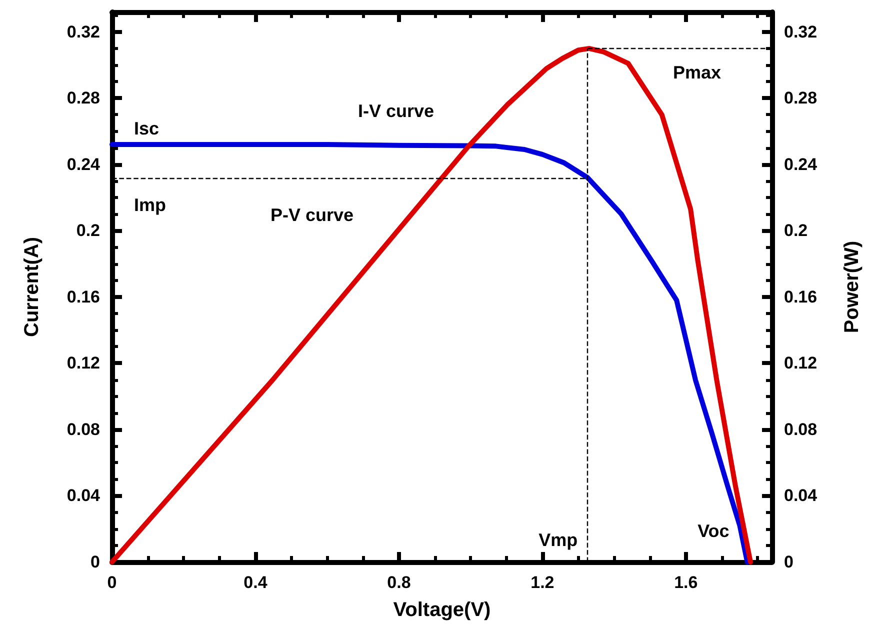  Describe the element at coordinates (256, 582) in the screenshot. I see `x-tick-label: 0.4` at that location.